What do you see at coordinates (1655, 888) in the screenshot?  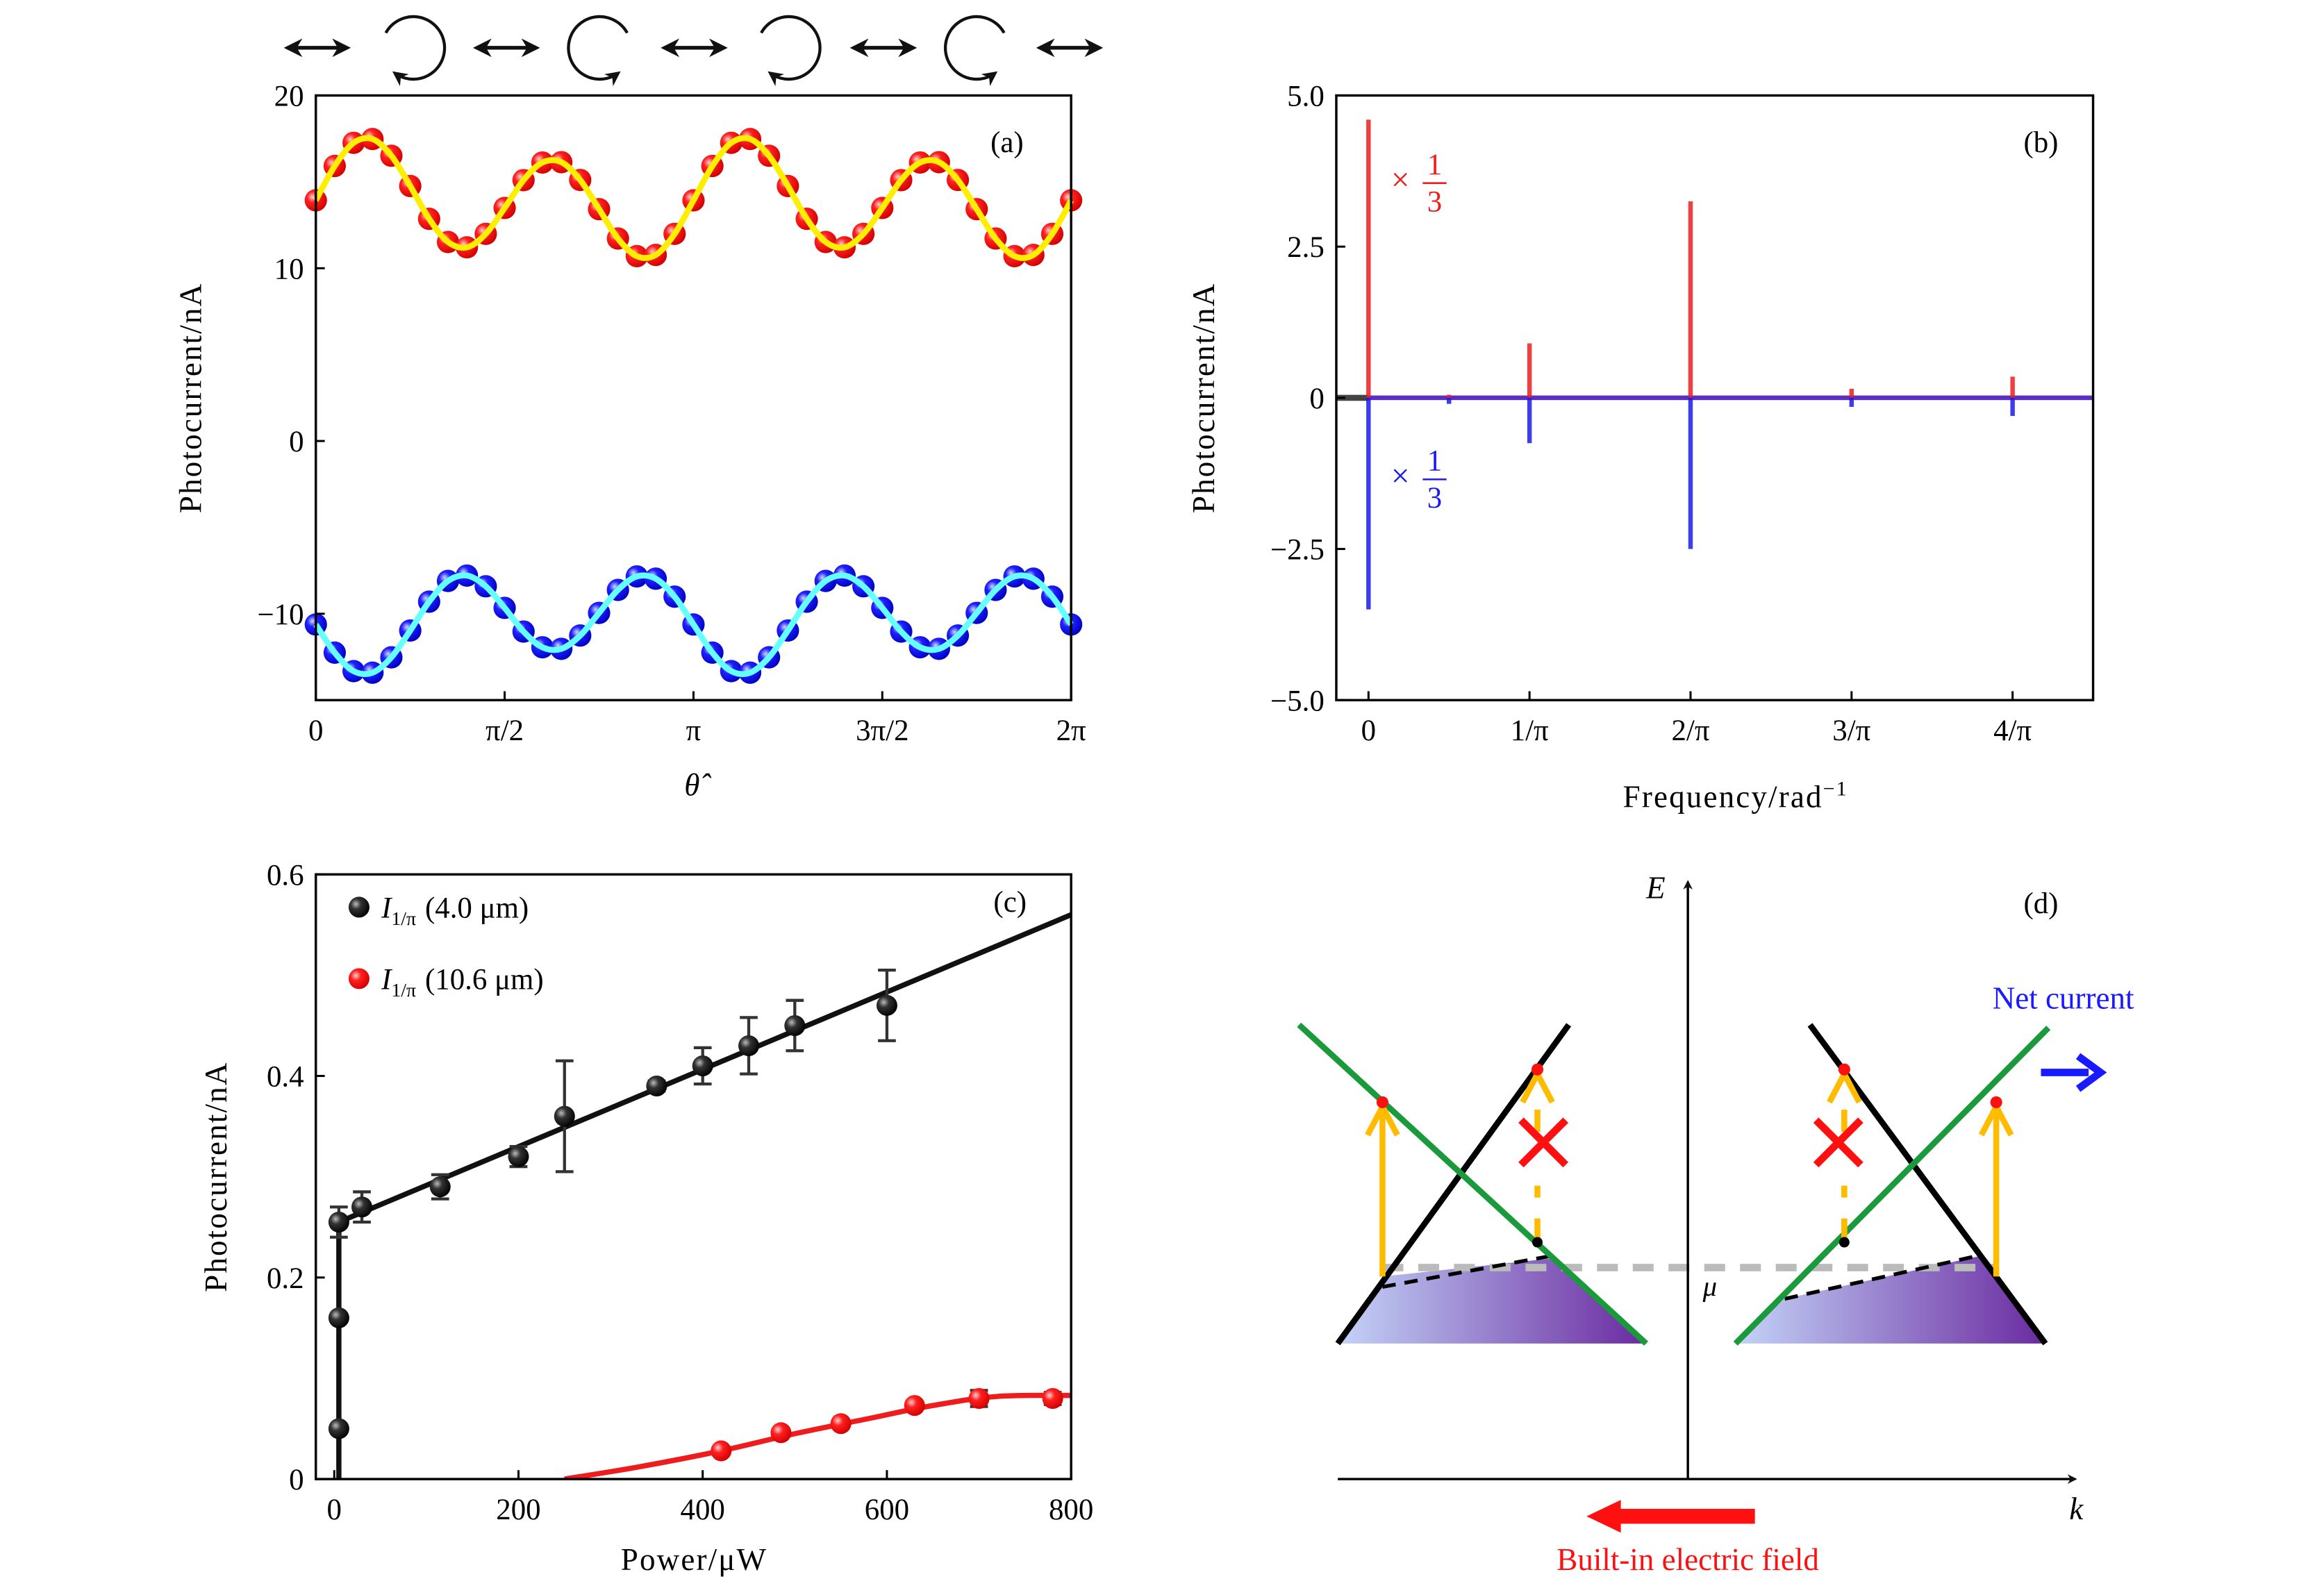 I see `energy-axis-label: E` at bounding box center [1655, 888].